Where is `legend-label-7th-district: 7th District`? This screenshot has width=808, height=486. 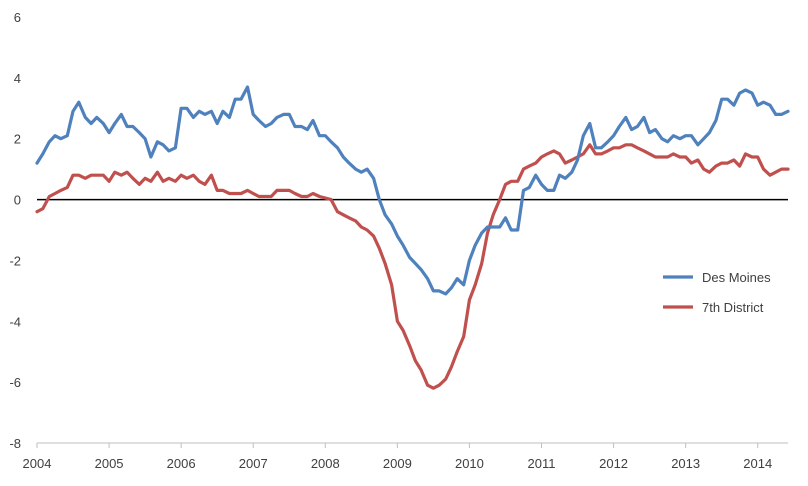 legend-label-7th-district: 7th District is located at coordinates (733, 307).